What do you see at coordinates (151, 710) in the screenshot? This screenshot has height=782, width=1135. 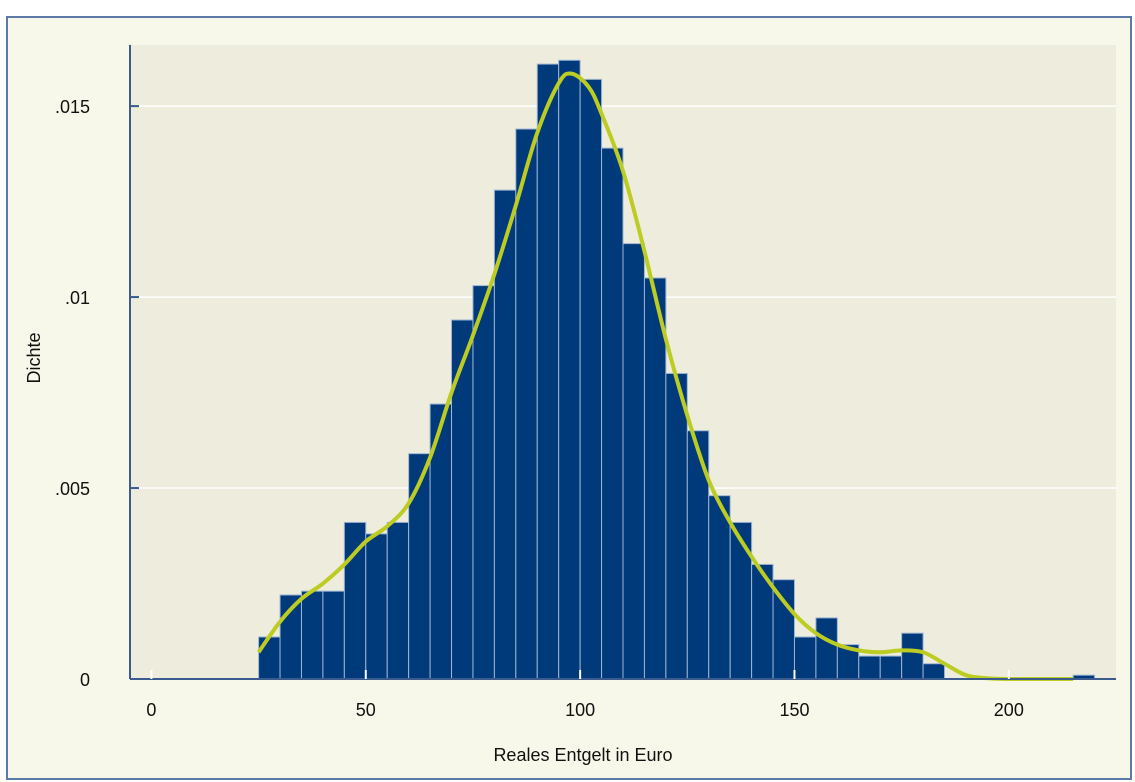 I see `x-tick-label: 0` at bounding box center [151, 710].